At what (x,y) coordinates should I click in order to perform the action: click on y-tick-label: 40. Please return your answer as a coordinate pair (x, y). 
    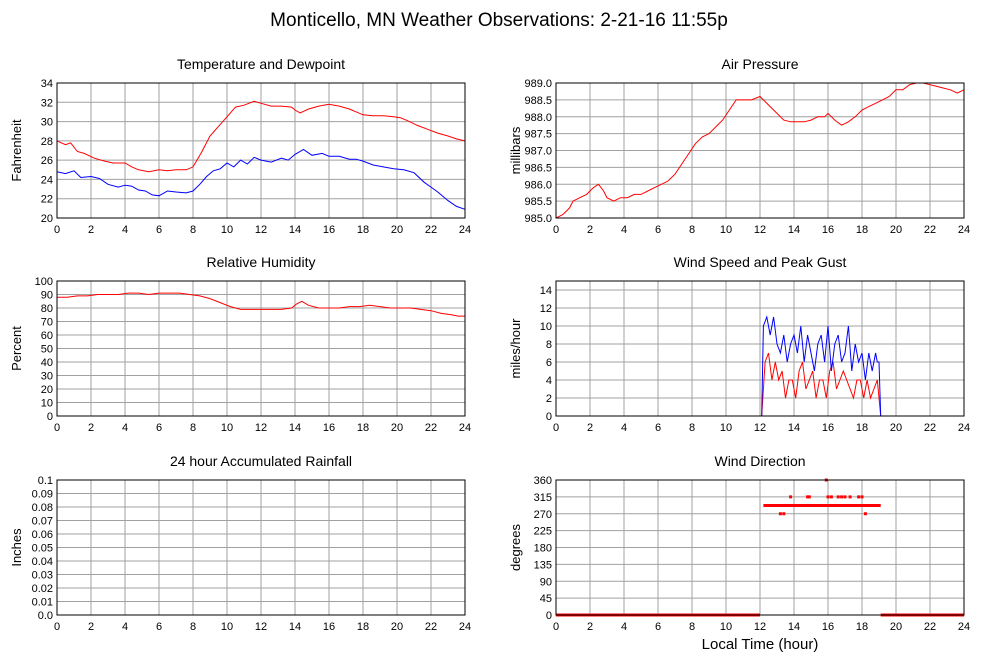
    Looking at the image, I should click on (47, 363).